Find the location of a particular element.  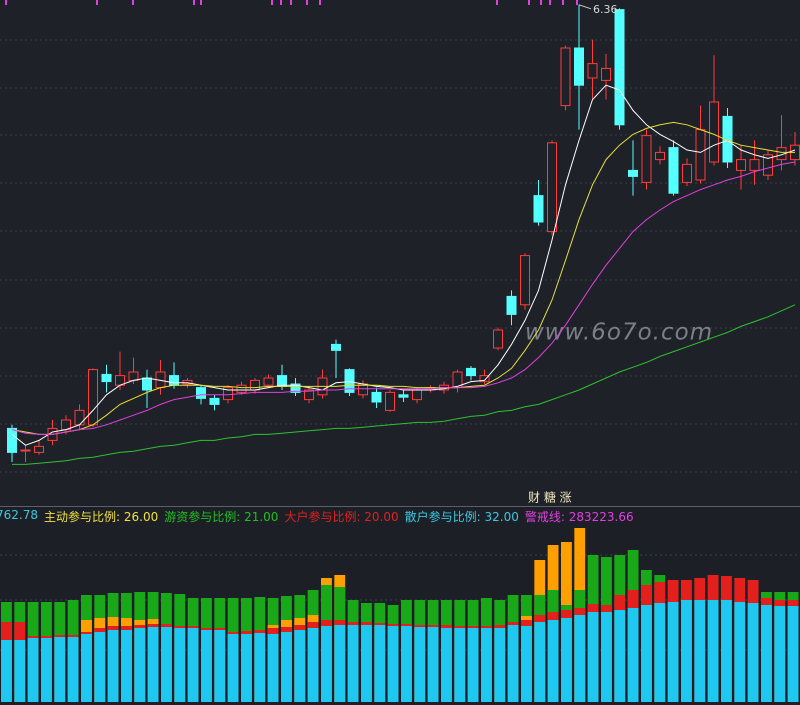

watermark: www.6o7o.com is located at coordinates (619, 333).